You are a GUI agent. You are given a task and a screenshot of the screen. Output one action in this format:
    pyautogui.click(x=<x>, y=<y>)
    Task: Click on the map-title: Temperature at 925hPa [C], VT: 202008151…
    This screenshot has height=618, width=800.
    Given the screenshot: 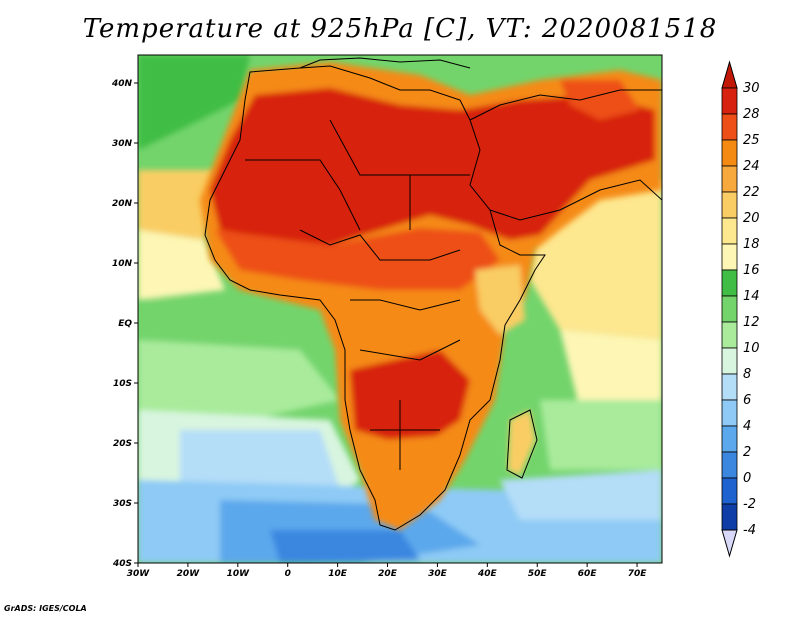 What is the action you would take?
    pyautogui.click(x=400, y=29)
    